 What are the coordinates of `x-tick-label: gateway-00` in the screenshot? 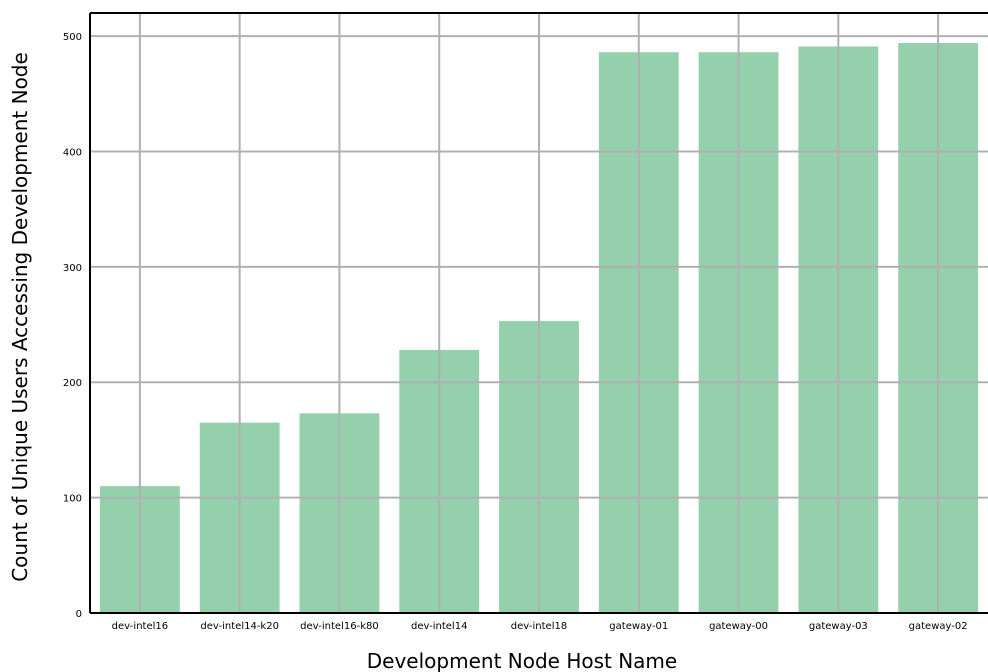 It's located at (738, 626).